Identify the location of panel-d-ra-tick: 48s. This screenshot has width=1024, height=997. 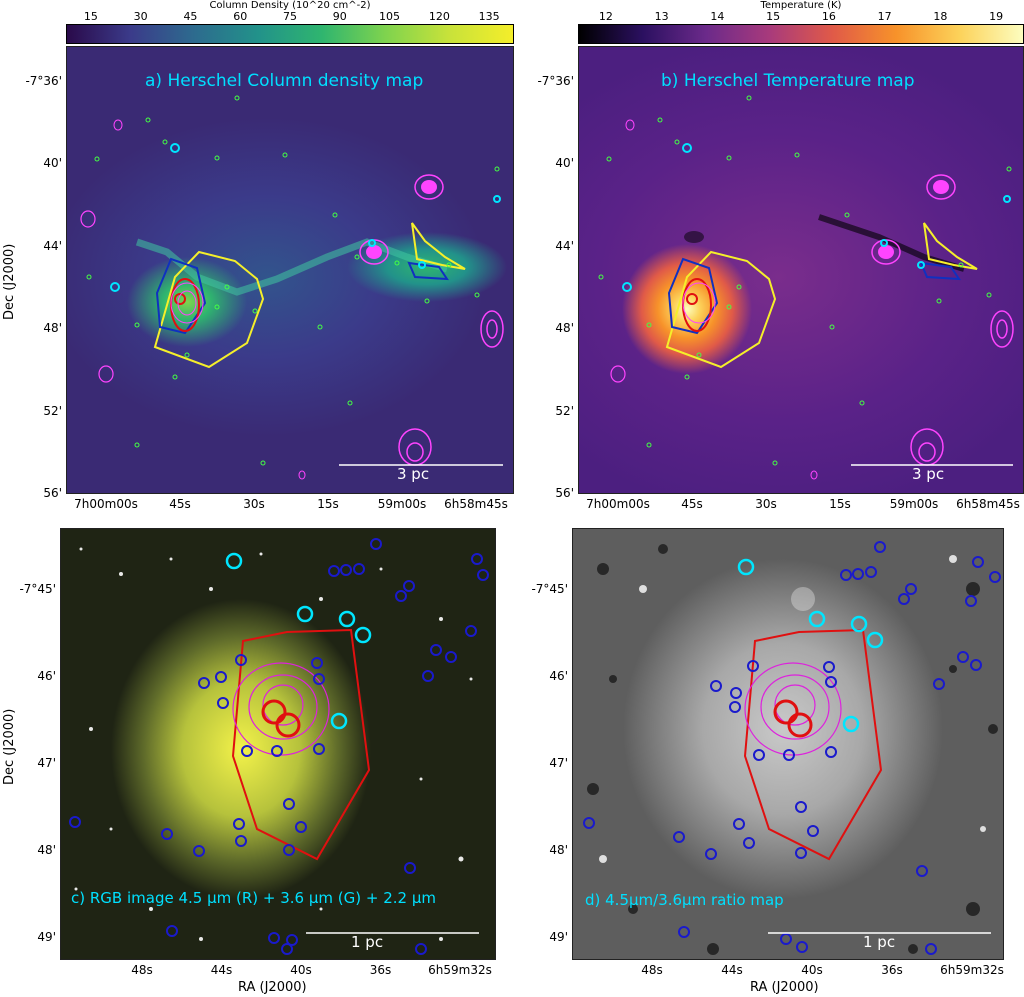
(652, 970).